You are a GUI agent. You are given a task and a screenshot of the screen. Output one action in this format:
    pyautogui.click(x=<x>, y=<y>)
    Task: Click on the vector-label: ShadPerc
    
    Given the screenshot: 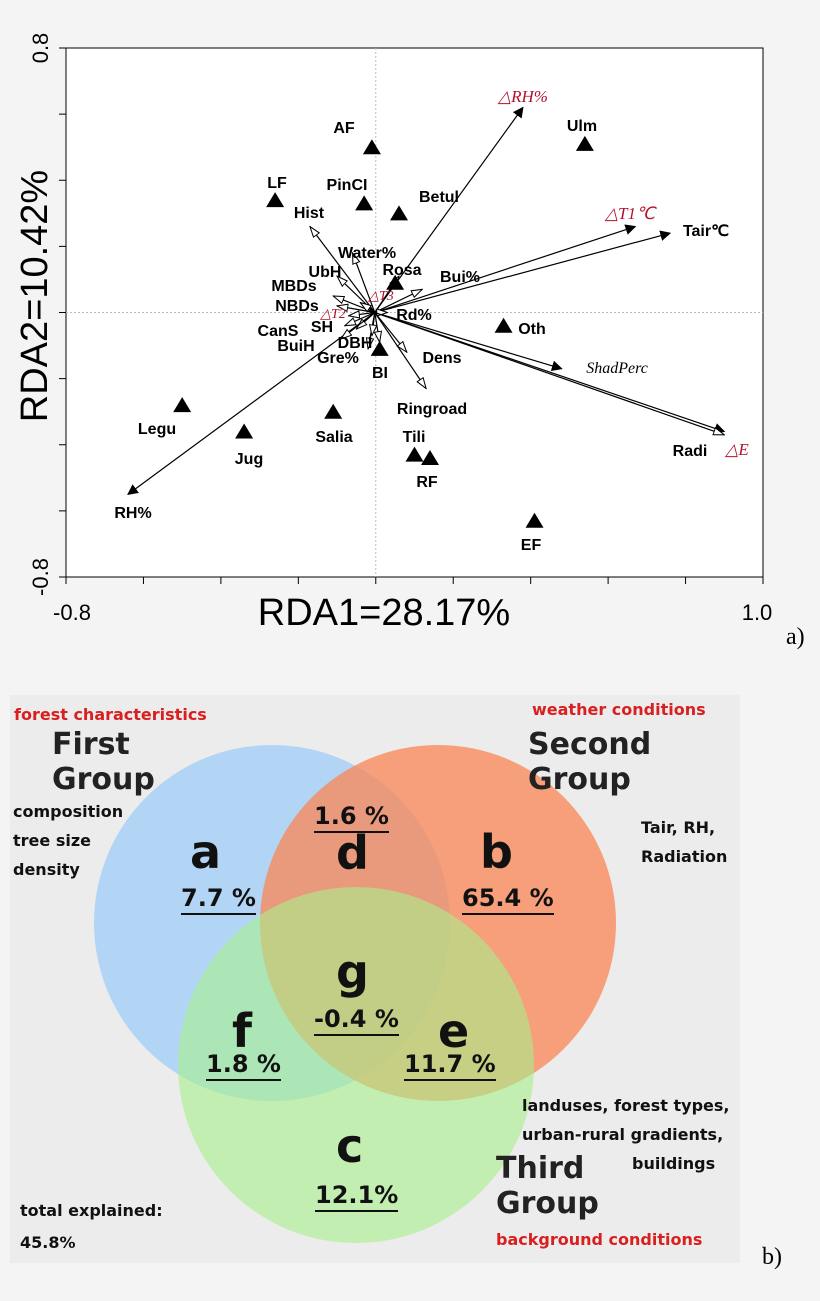 What is the action you would take?
    pyautogui.click(x=617, y=368)
    